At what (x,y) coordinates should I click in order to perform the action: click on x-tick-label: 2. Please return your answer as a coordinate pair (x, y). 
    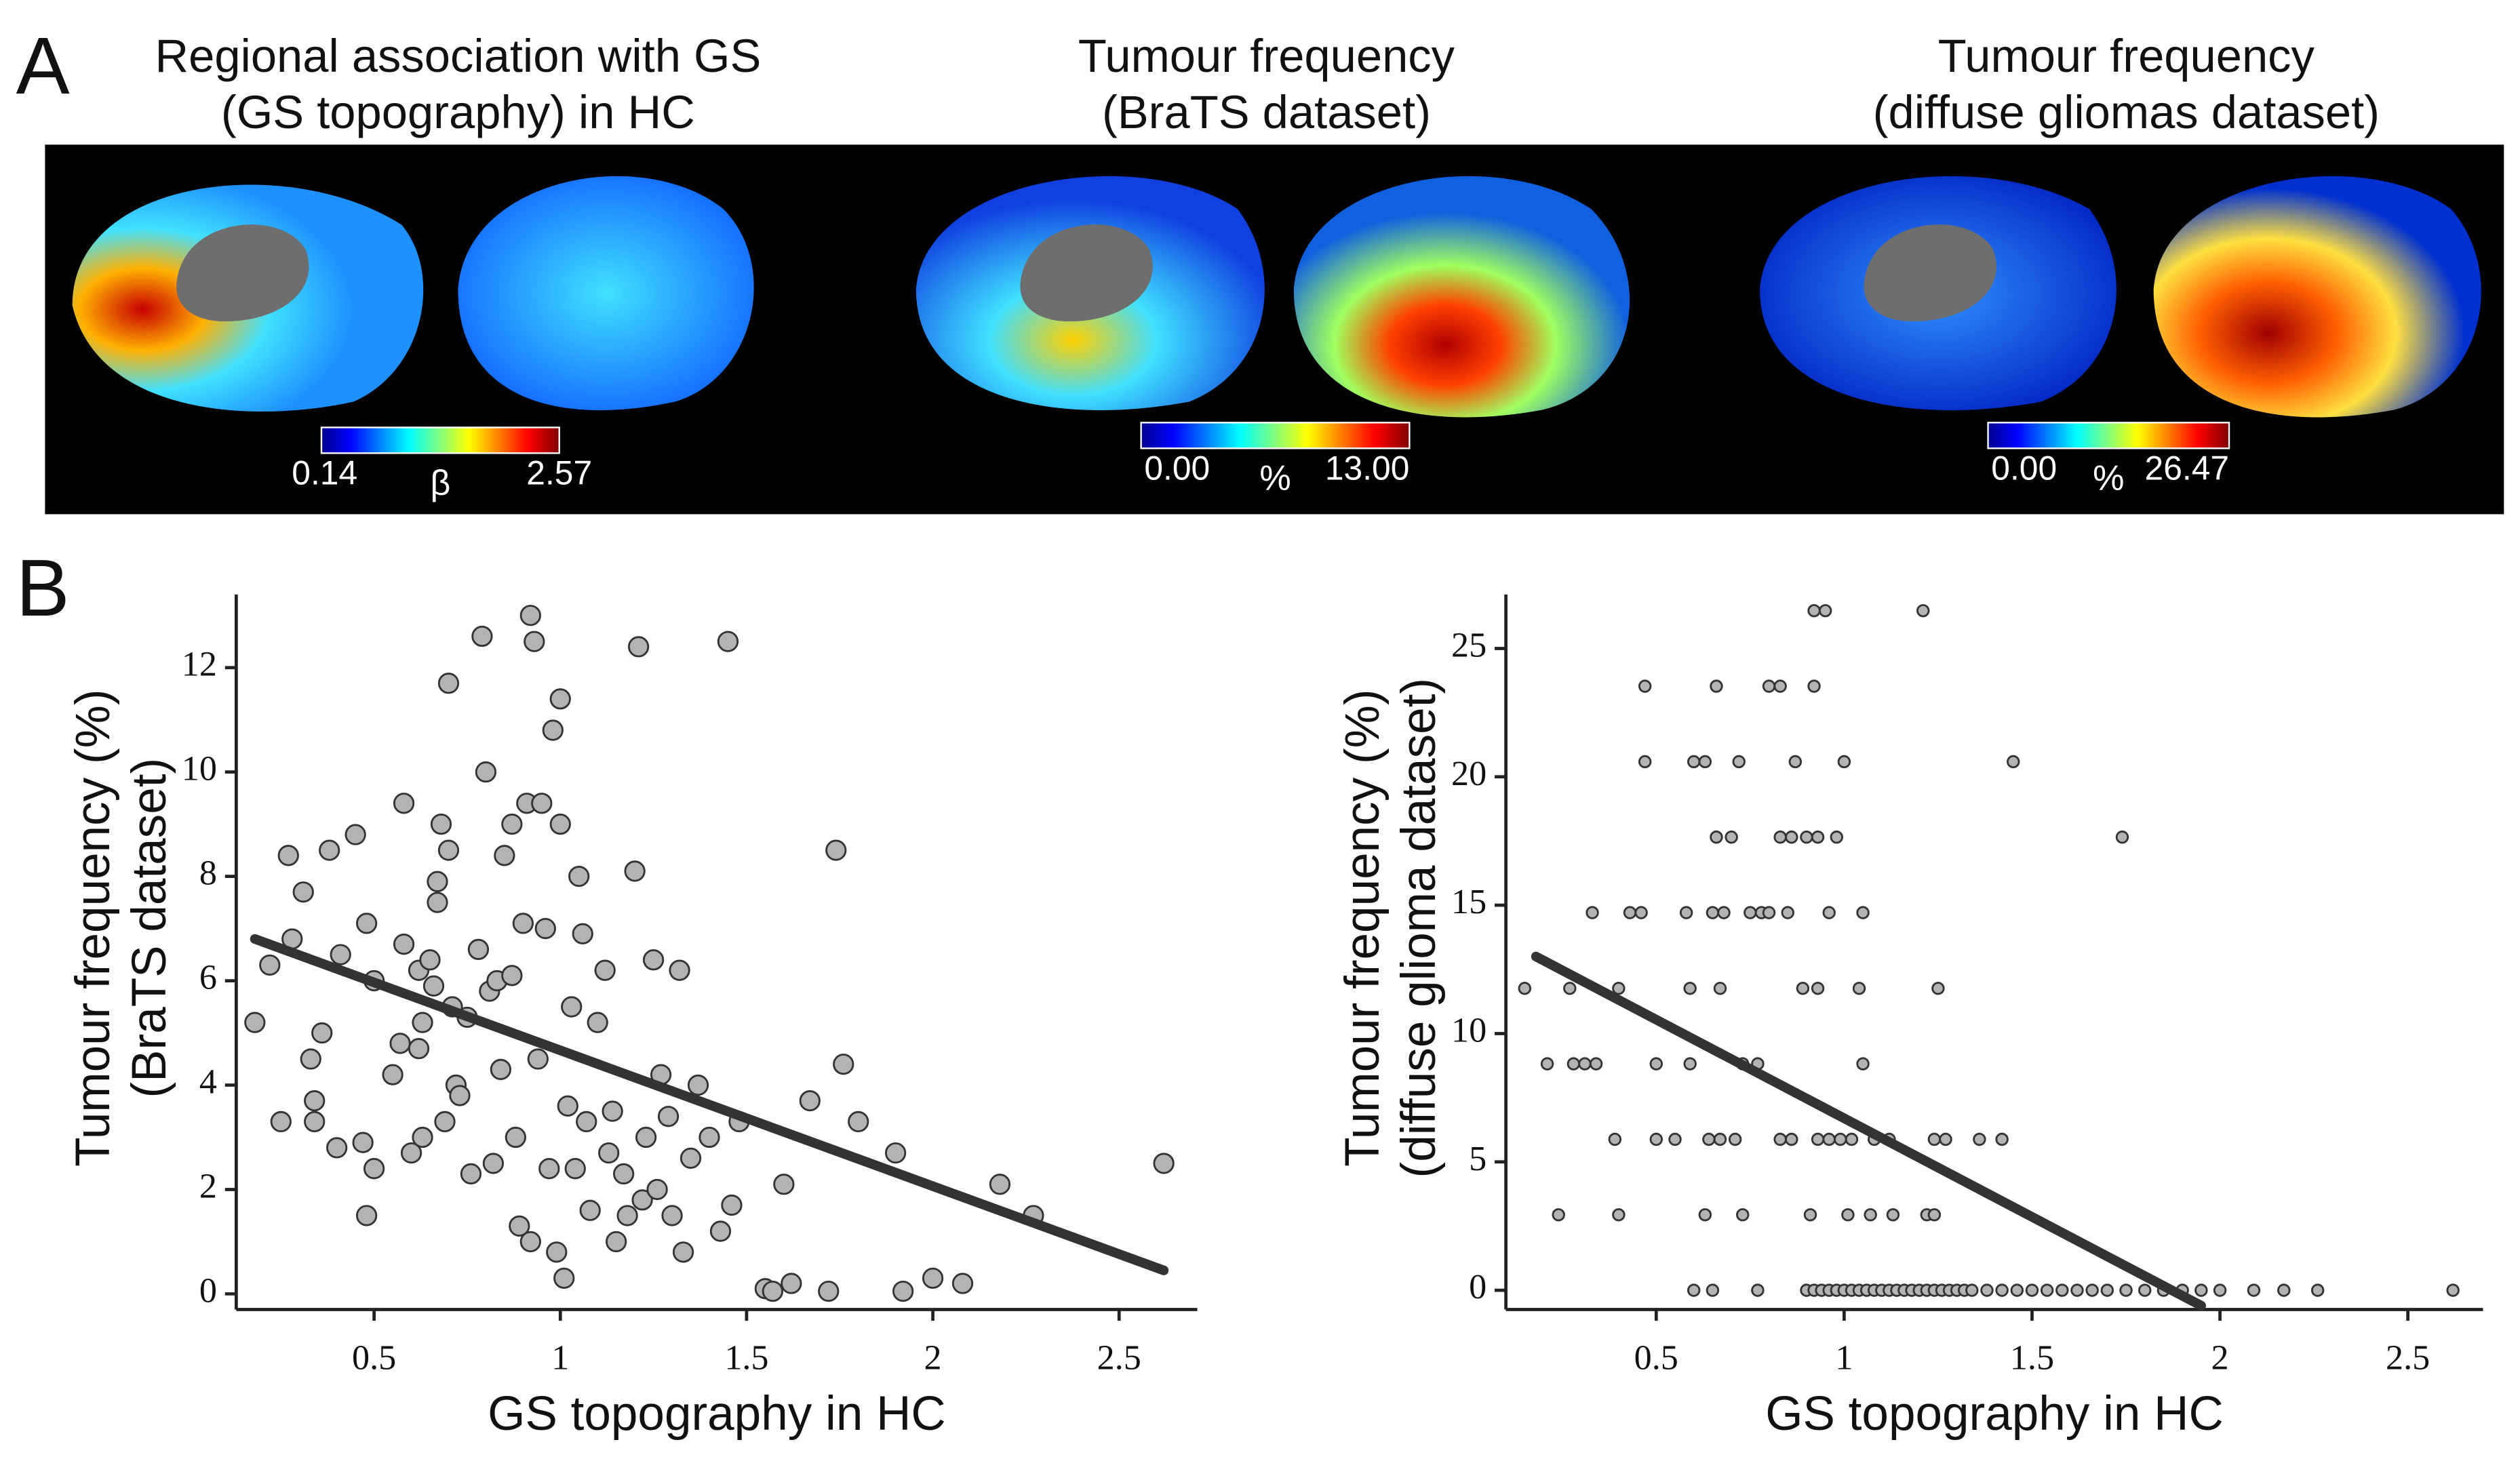
    Looking at the image, I should click on (2220, 1358).